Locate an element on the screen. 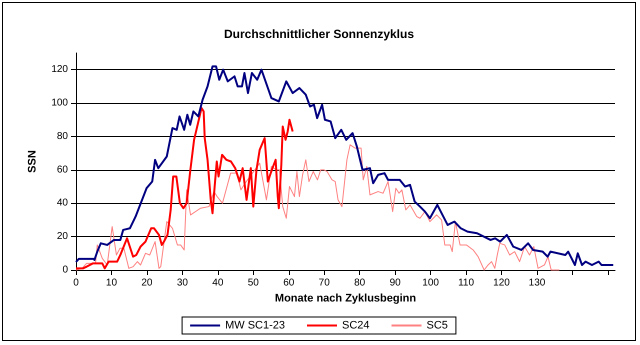 This screenshot has height=345, width=640. y-tick-label: 40 is located at coordinates (62, 203).